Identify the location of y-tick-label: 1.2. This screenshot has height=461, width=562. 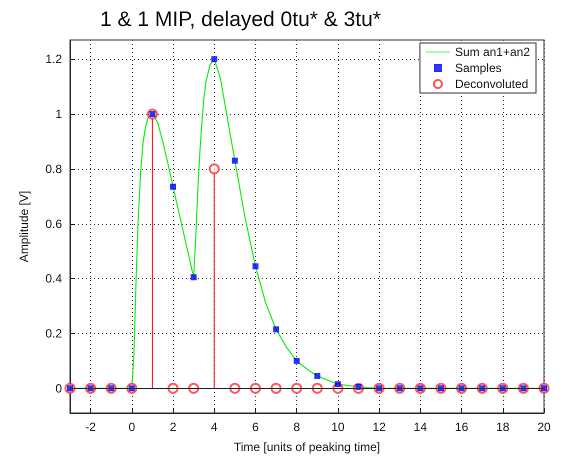
(53, 59).